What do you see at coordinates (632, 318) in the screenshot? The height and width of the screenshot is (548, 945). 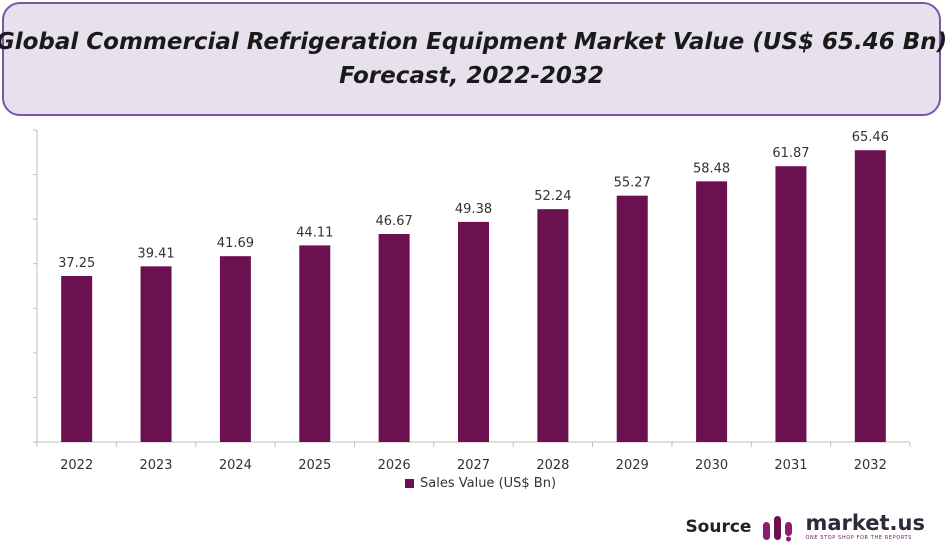 I see `bar-2029` at bounding box center [632, 318].